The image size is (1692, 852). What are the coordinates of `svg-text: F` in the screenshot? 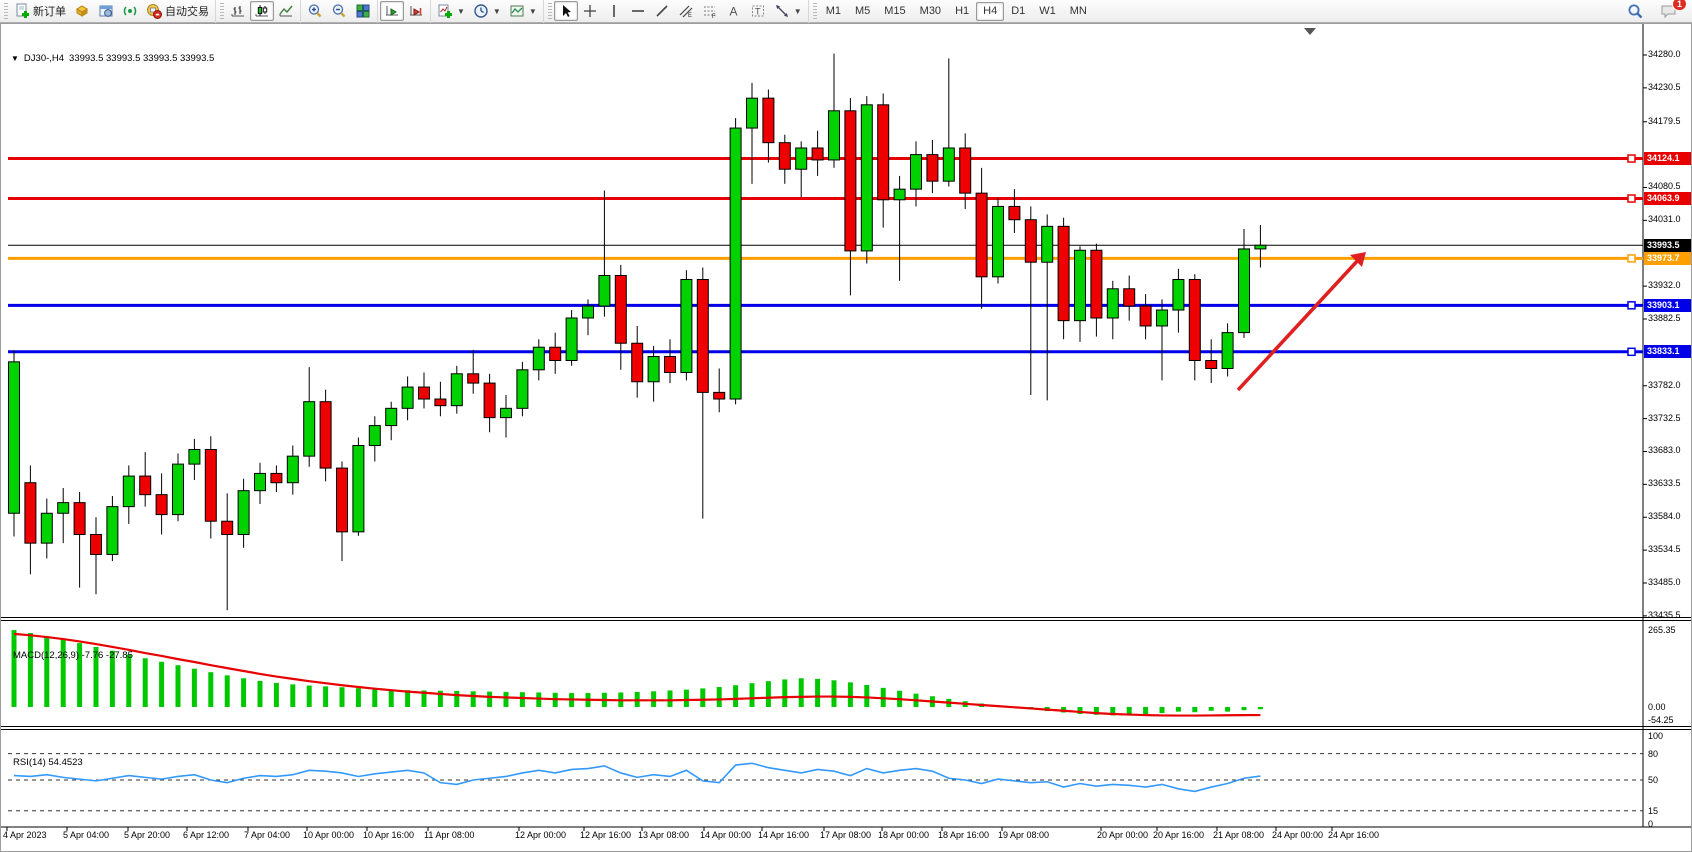 It's located at (714, 16).